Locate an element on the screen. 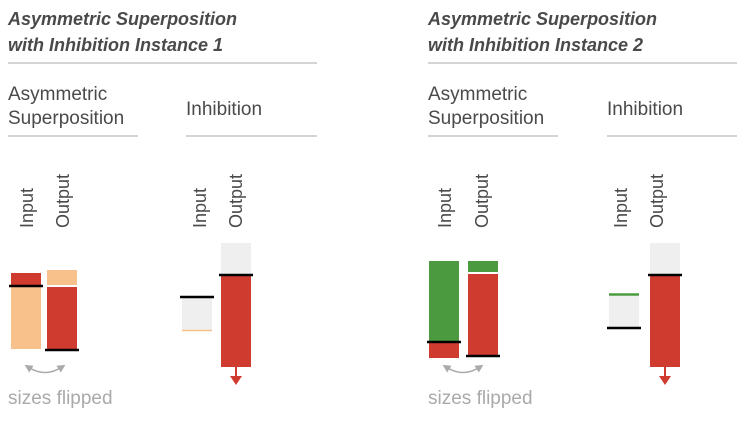 The width and height of the screenshot is (743, 422). instance-1-sizes-flipped-note: sizes flipped is located at coordinates (60, 398).